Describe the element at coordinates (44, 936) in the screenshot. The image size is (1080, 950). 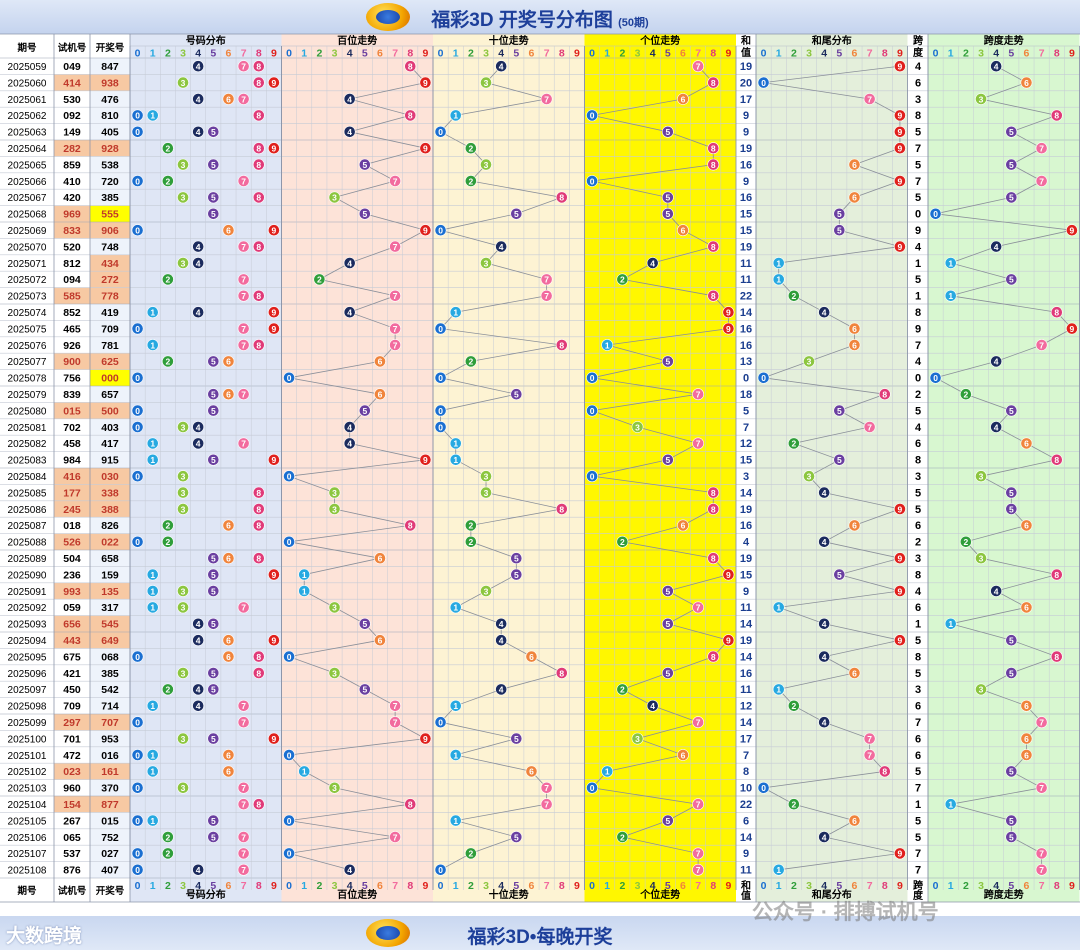
I see `watermark-left: 大数跨境` at that location.